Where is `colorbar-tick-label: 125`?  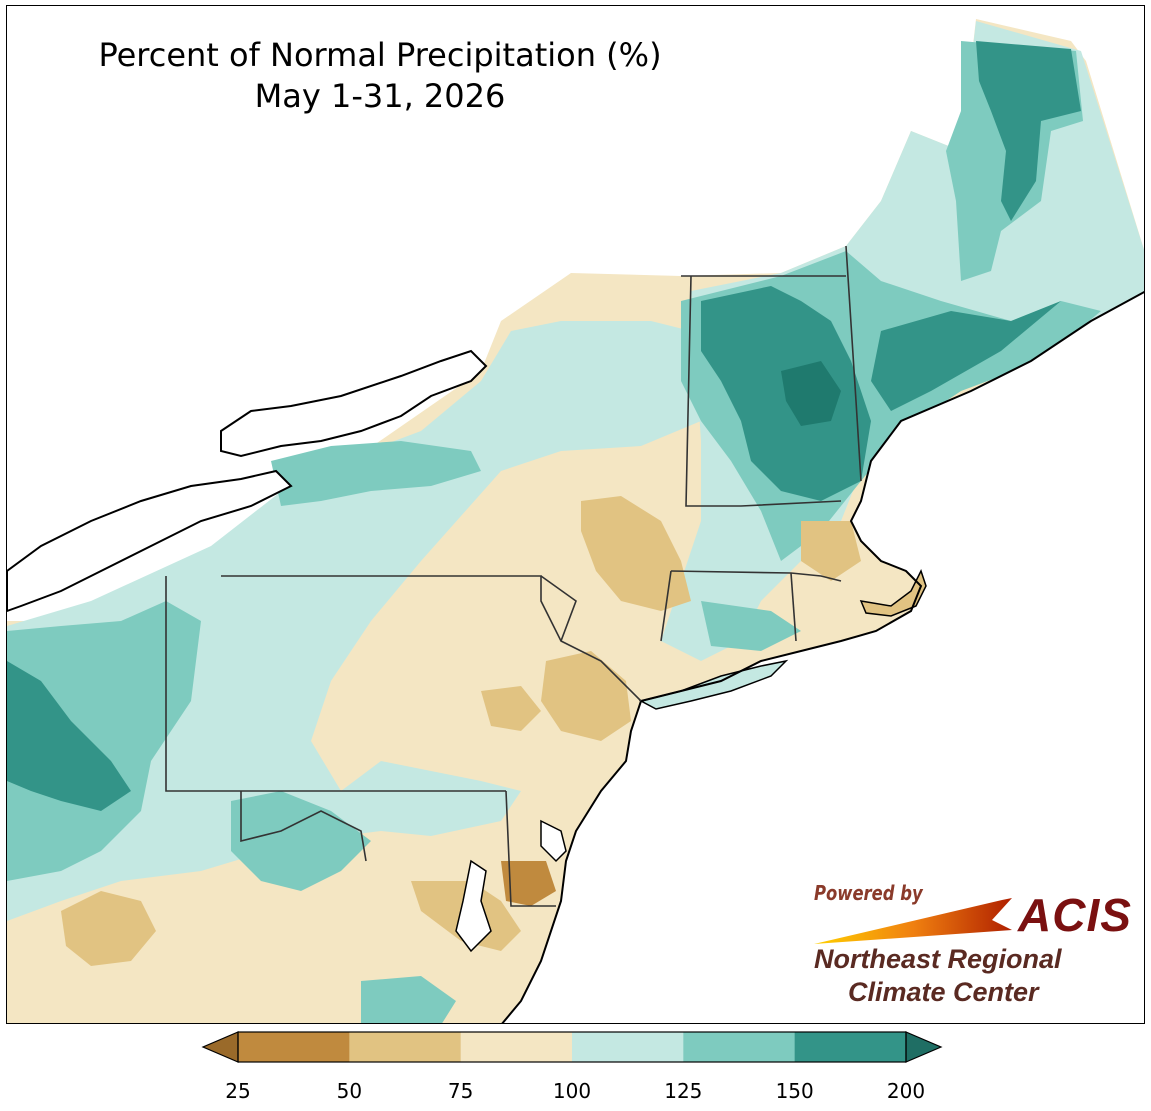
colorbar-tick-label: 125 is located at coordinates (683, 1091).